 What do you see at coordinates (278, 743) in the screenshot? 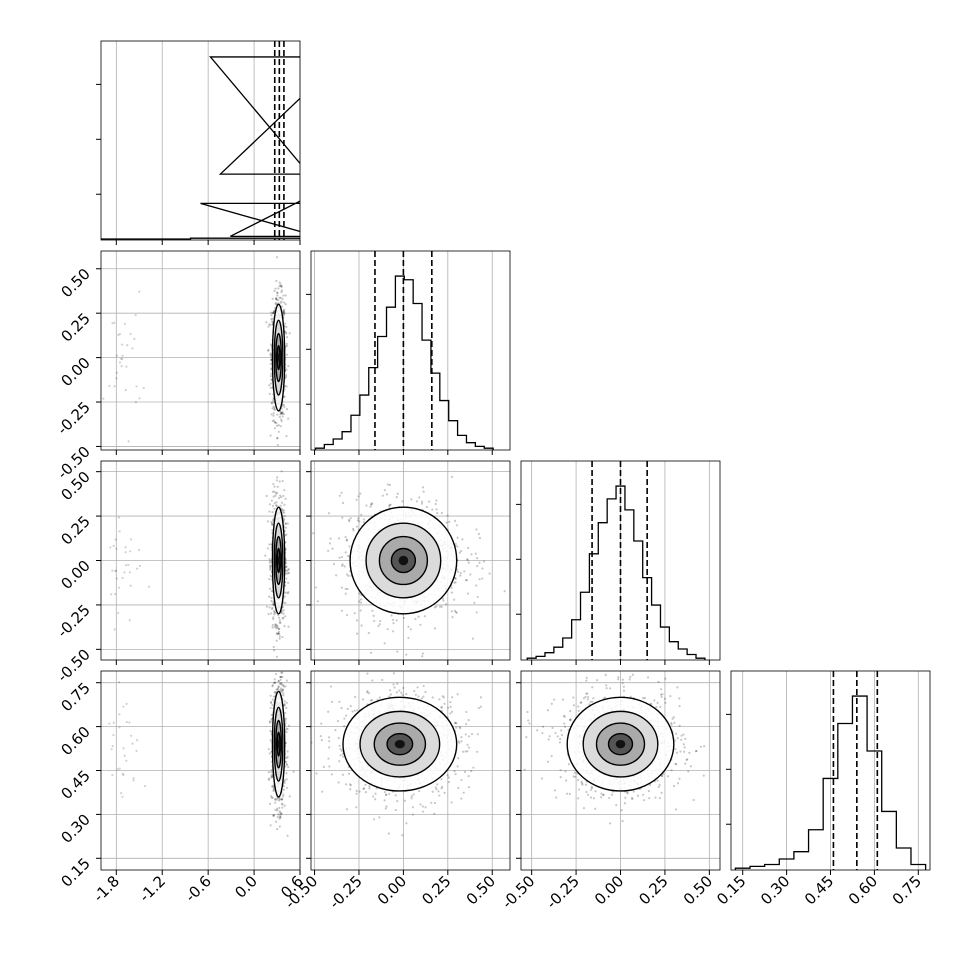
I see `density-level` at bounding box center [278, 743].